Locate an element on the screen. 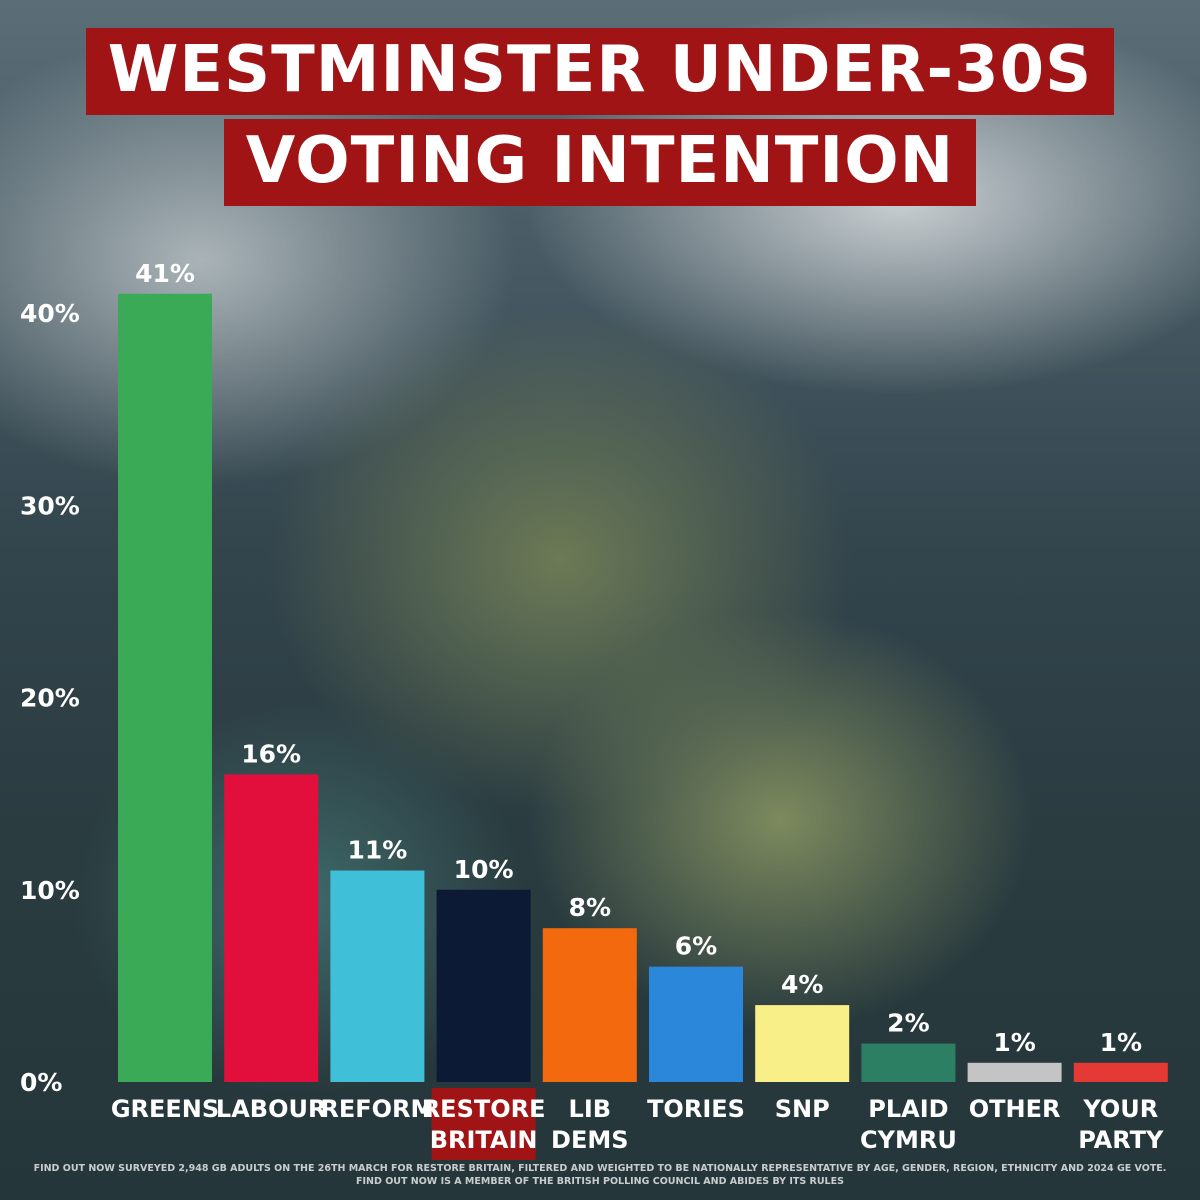  category-label: BRITAIN is located at coordinates (484, 1140).